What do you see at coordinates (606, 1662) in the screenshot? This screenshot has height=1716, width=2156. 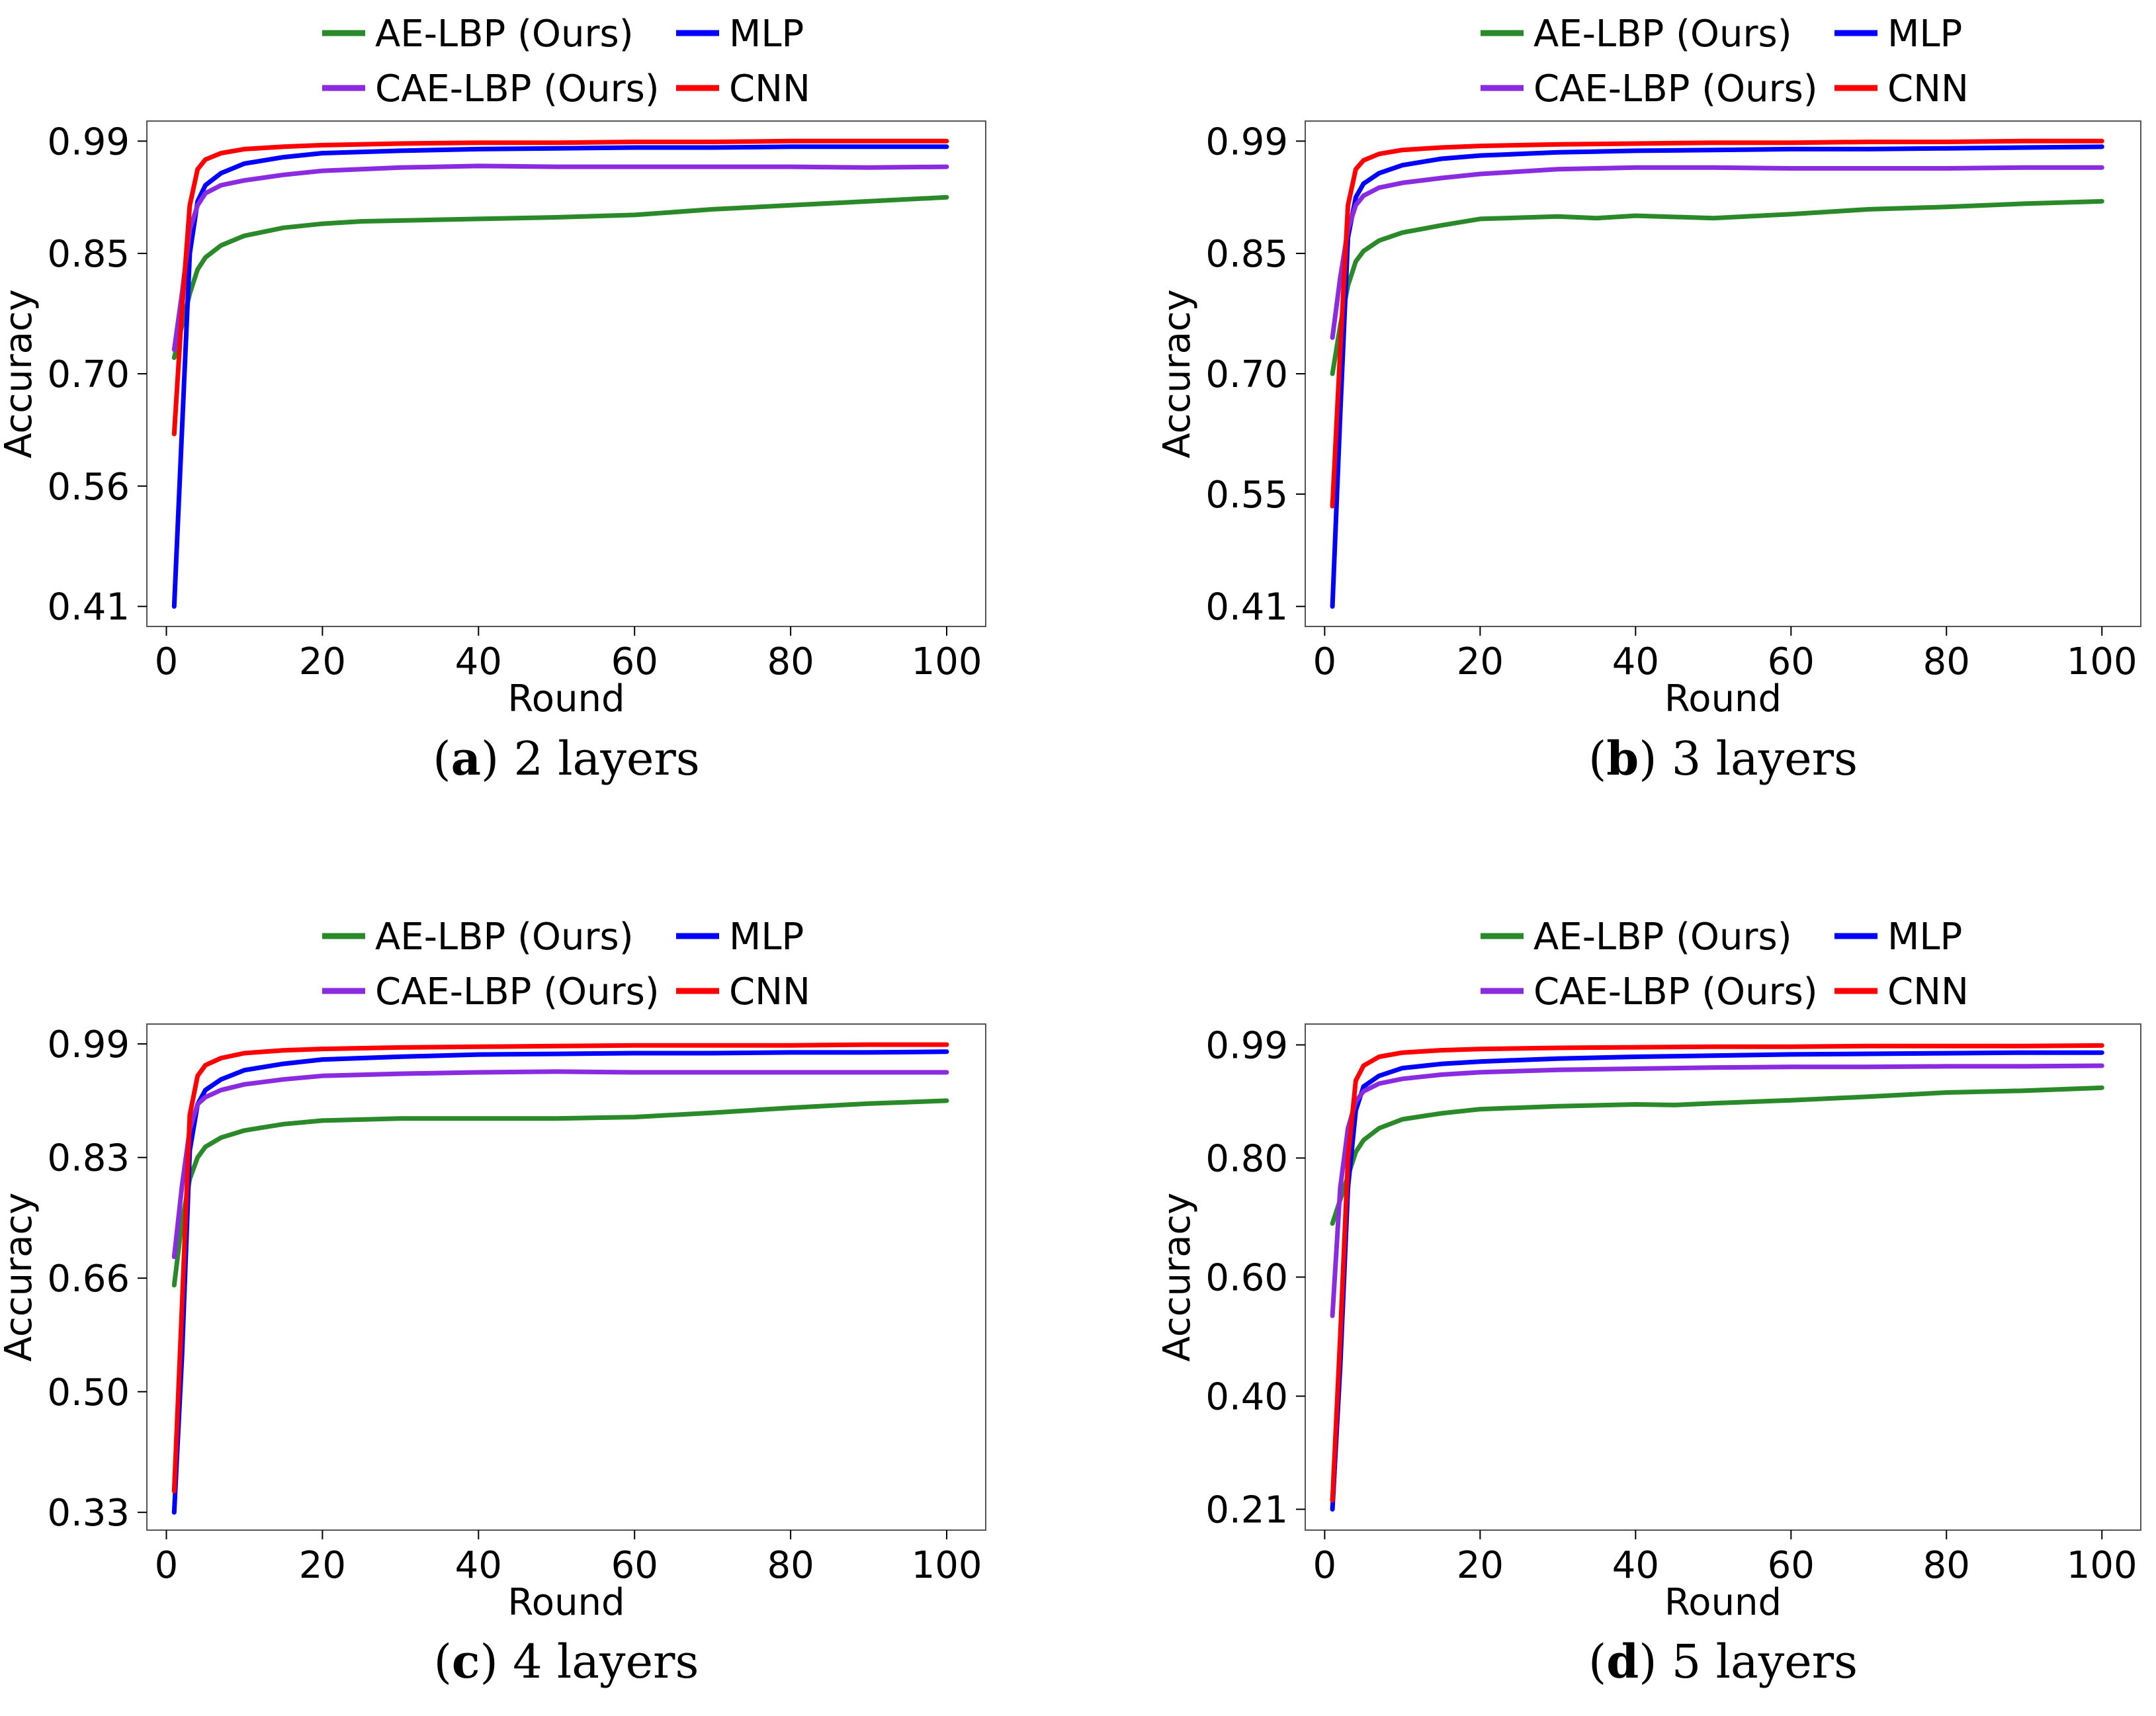 I see `caption-text: 4 layers` at bounding box center [606, 1662].